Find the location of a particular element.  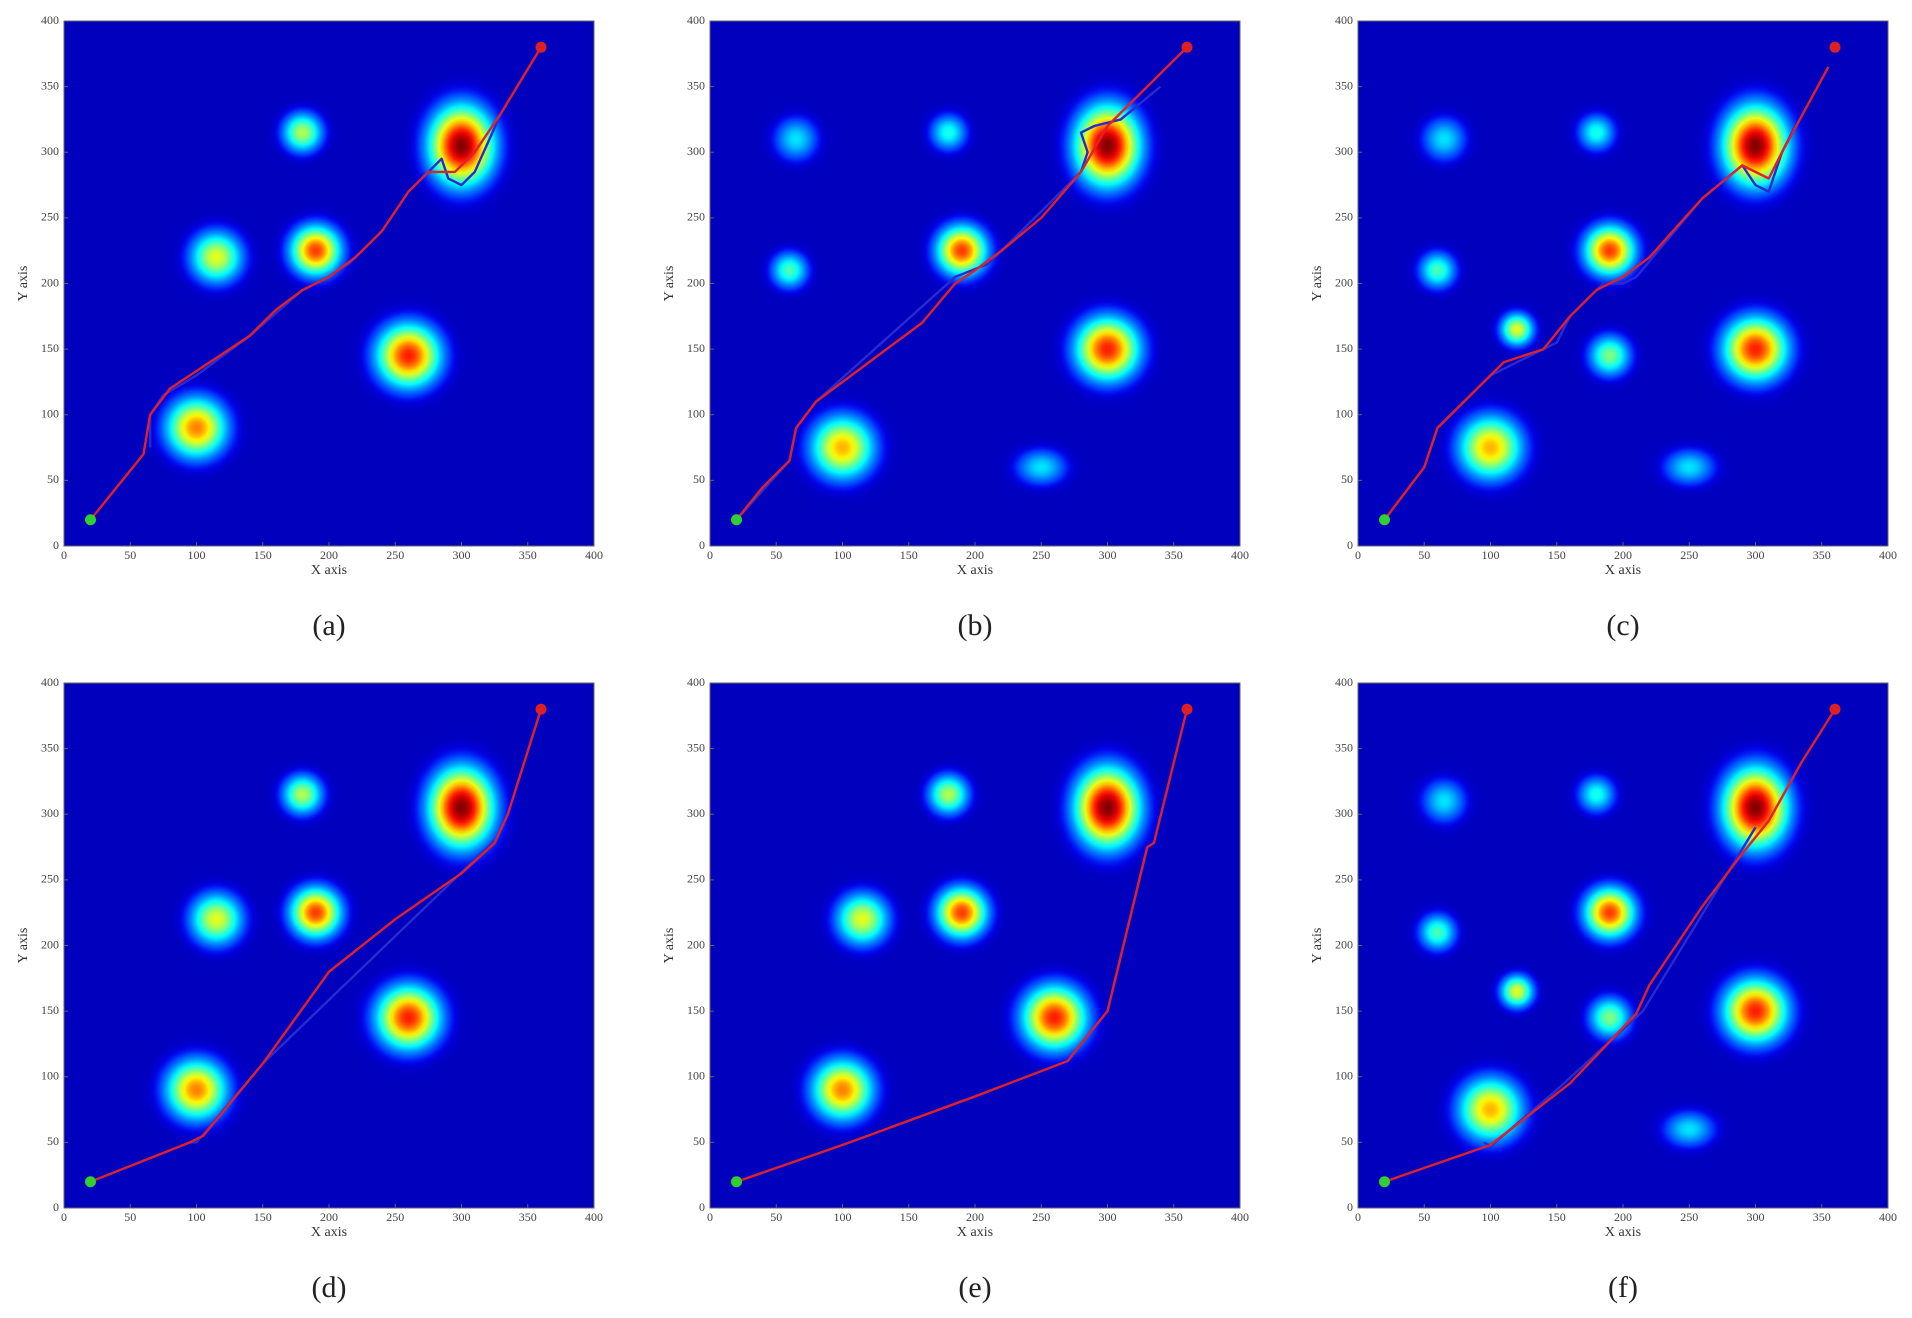

caption: (c) is located at coordinates (1622, 625).